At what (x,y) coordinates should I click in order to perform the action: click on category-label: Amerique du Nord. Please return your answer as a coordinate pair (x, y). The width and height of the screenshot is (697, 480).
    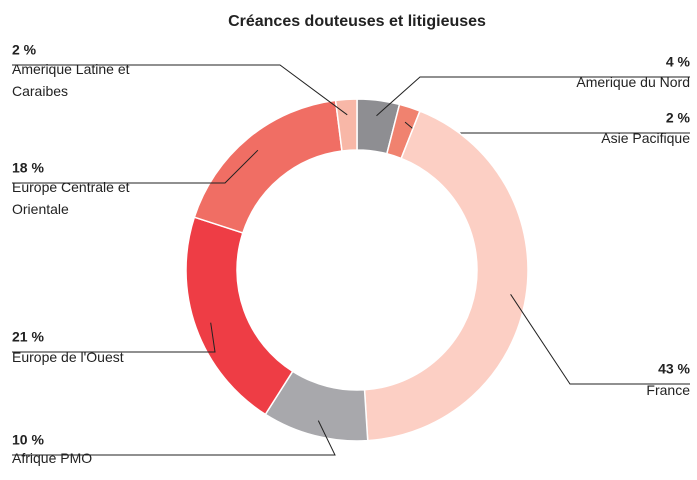
    Looking at the image, I should click on (633, 82).